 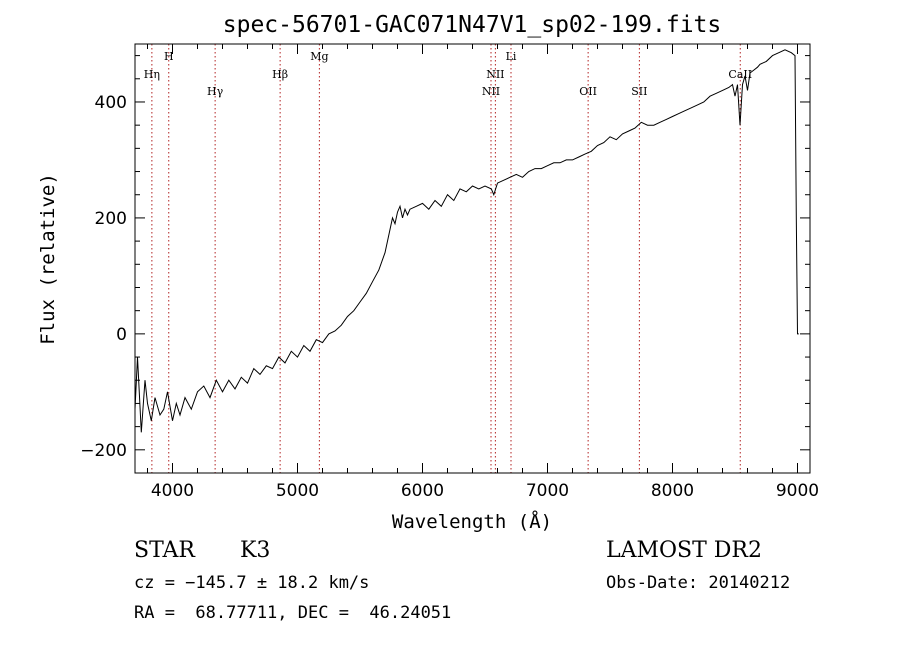 What do you see at coordinates (672, 491) in the screenshot?
I see `x-tick-label: 8000` at bounding box center [672, 491].